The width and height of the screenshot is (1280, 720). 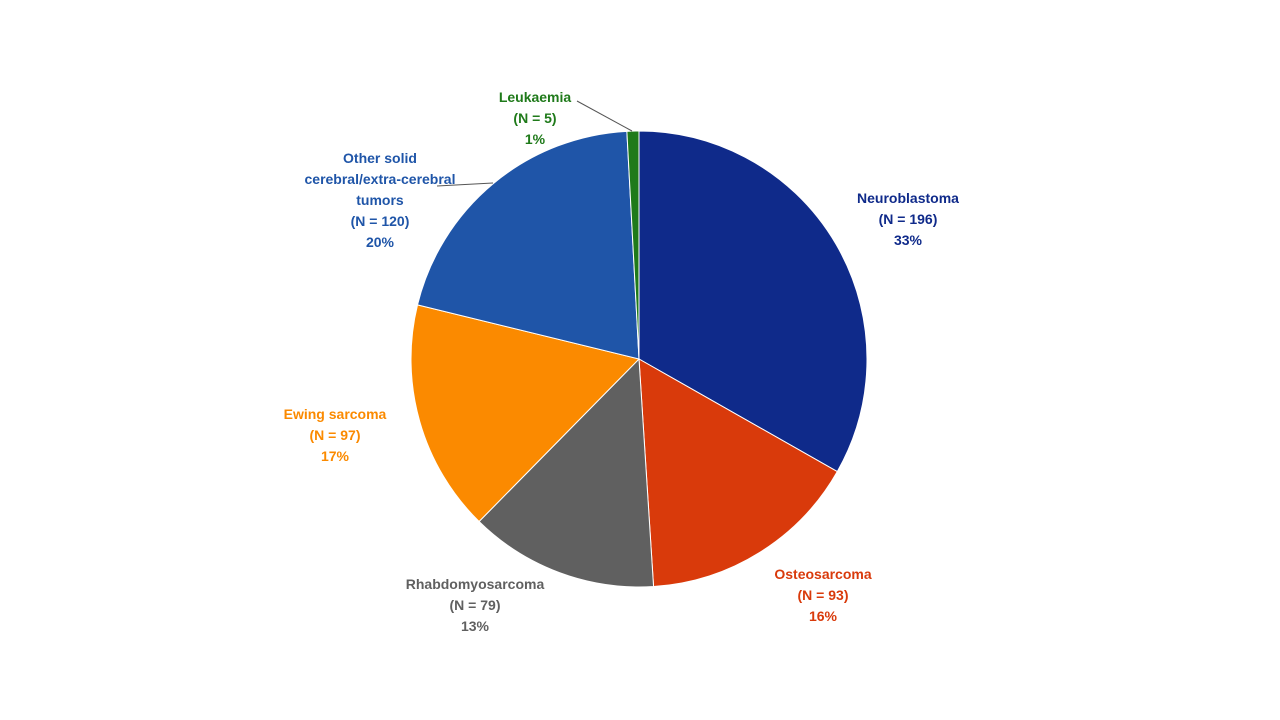 I want to click on slice-label: Ewing sarcoma (N = 97) 17%, so click(x=335, y=435).